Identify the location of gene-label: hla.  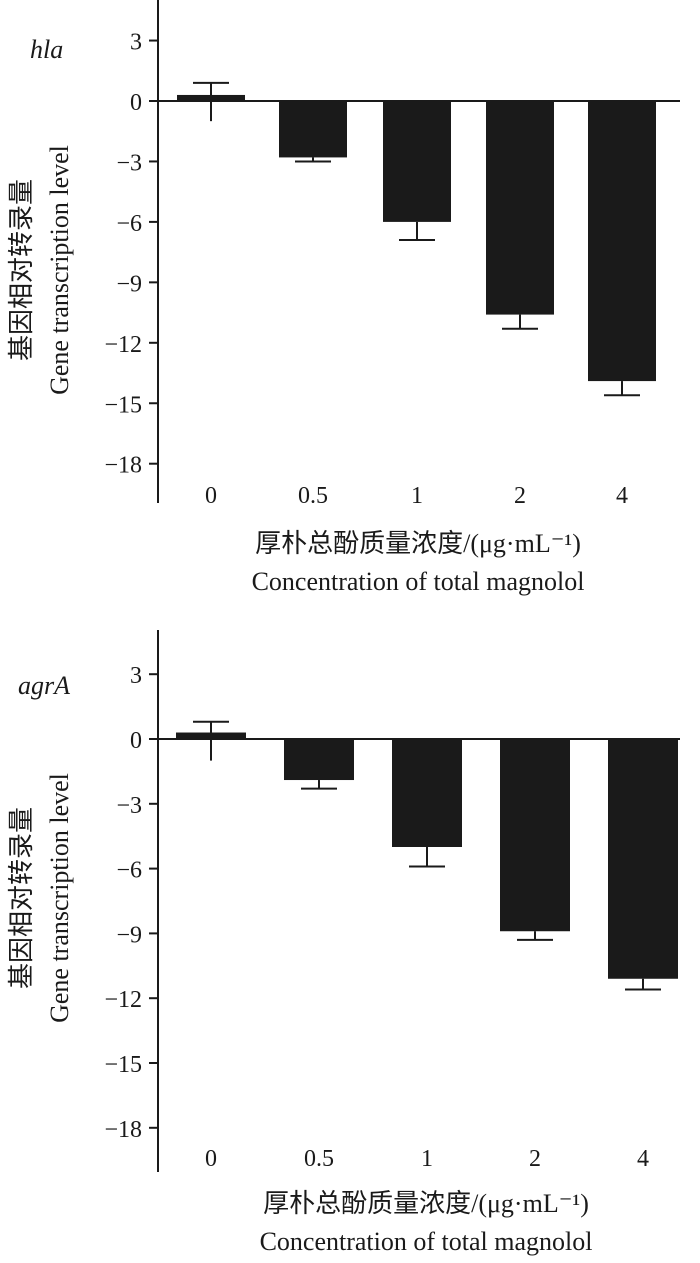
(46, 49).